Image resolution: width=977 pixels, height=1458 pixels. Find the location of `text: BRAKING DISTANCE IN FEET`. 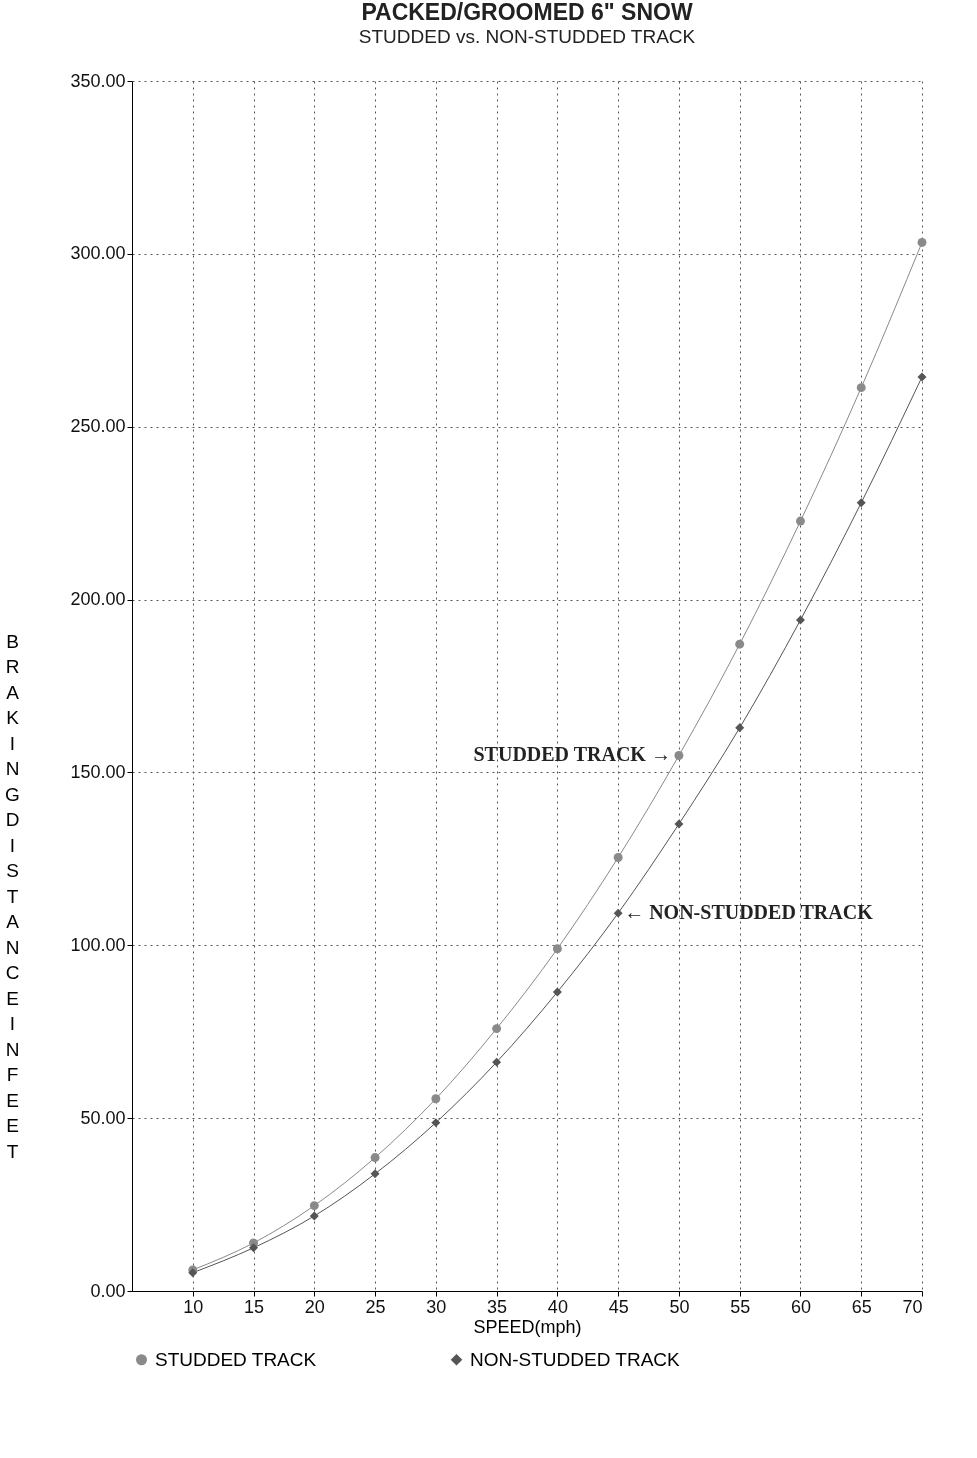

text: BRAKING DISTANCE IN FEET is located at coordinates (12, 896).